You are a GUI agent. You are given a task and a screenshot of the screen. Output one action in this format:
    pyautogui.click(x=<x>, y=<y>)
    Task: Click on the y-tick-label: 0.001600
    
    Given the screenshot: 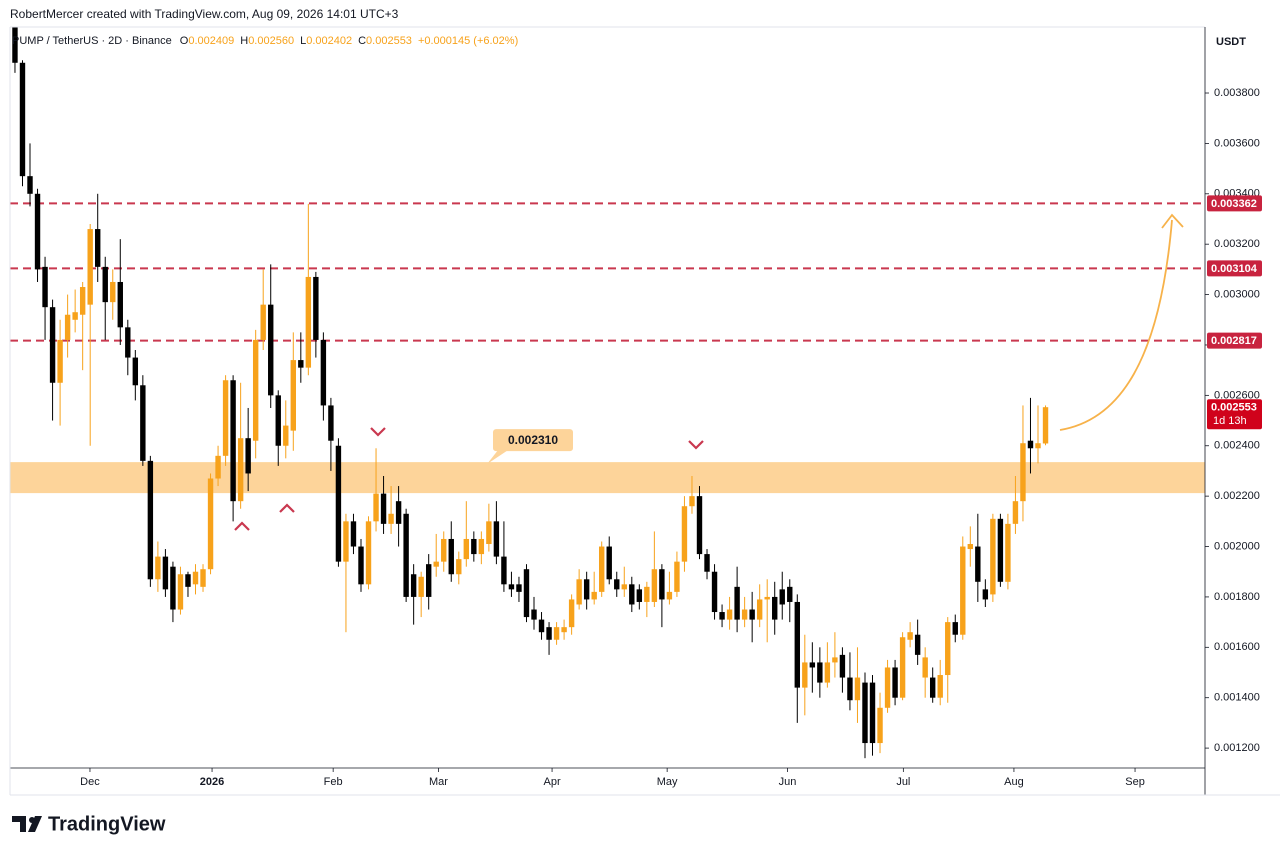 What is the action you would take?
    pyautogui.click(x=1237, y=647)
    